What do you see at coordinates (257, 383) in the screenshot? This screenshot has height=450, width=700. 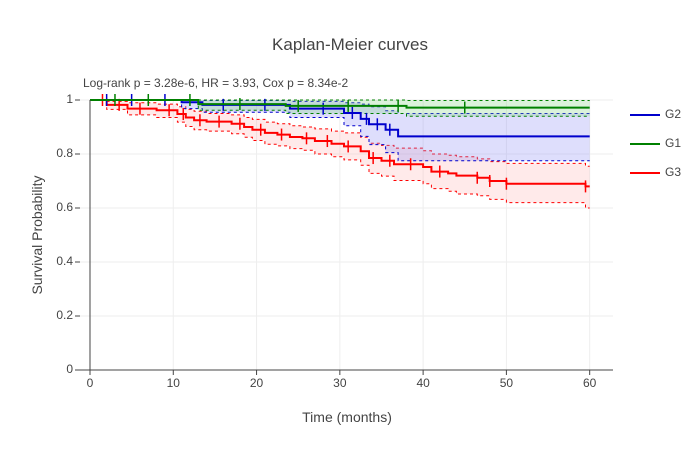 I see `x-tick-label: 20` at bounding box center [257, 383].